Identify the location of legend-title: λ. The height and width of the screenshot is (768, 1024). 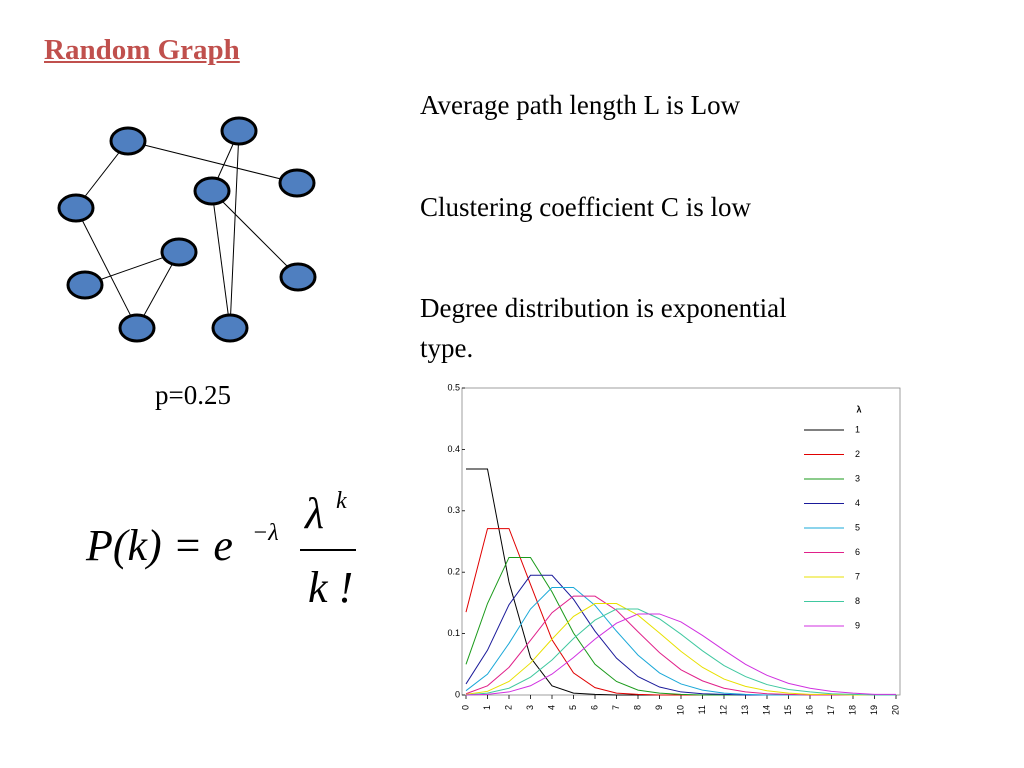
(858, 409).